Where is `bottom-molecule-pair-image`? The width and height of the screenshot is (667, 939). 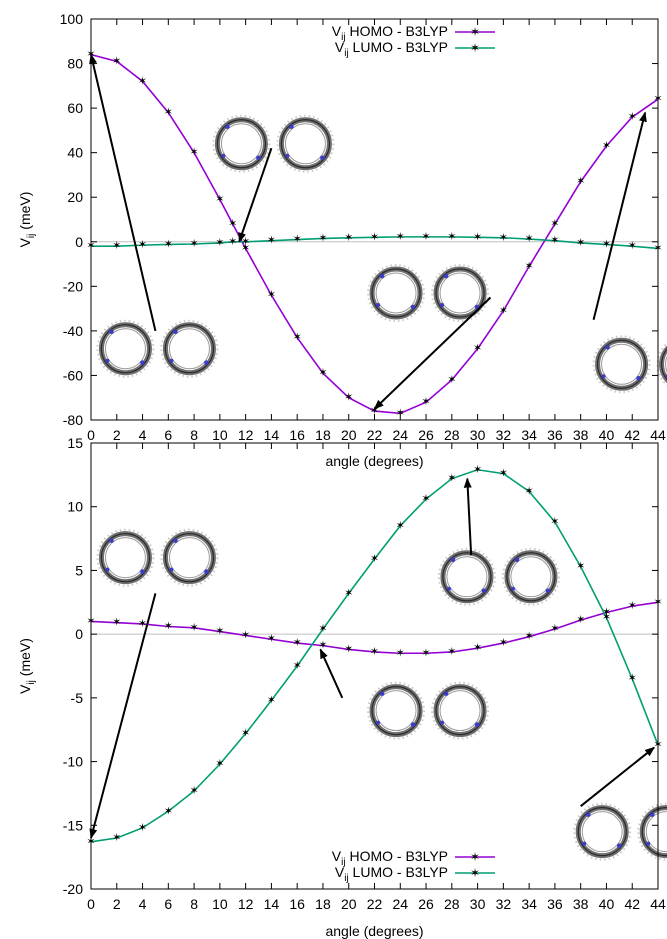 bottom-molecule-pair-image is located at coordinates (620, 832).